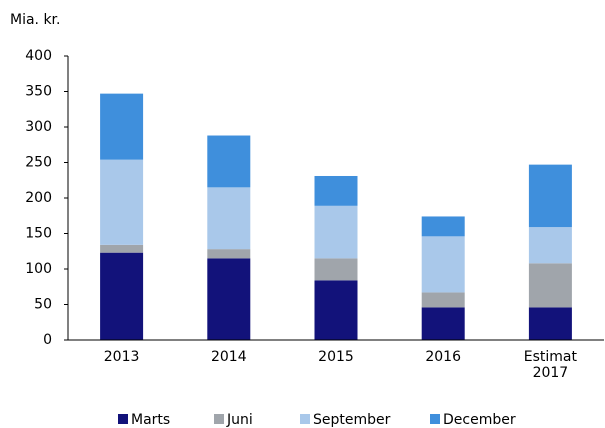  I want to click on y-axis-label: Mia. kr., so click(35, 20).